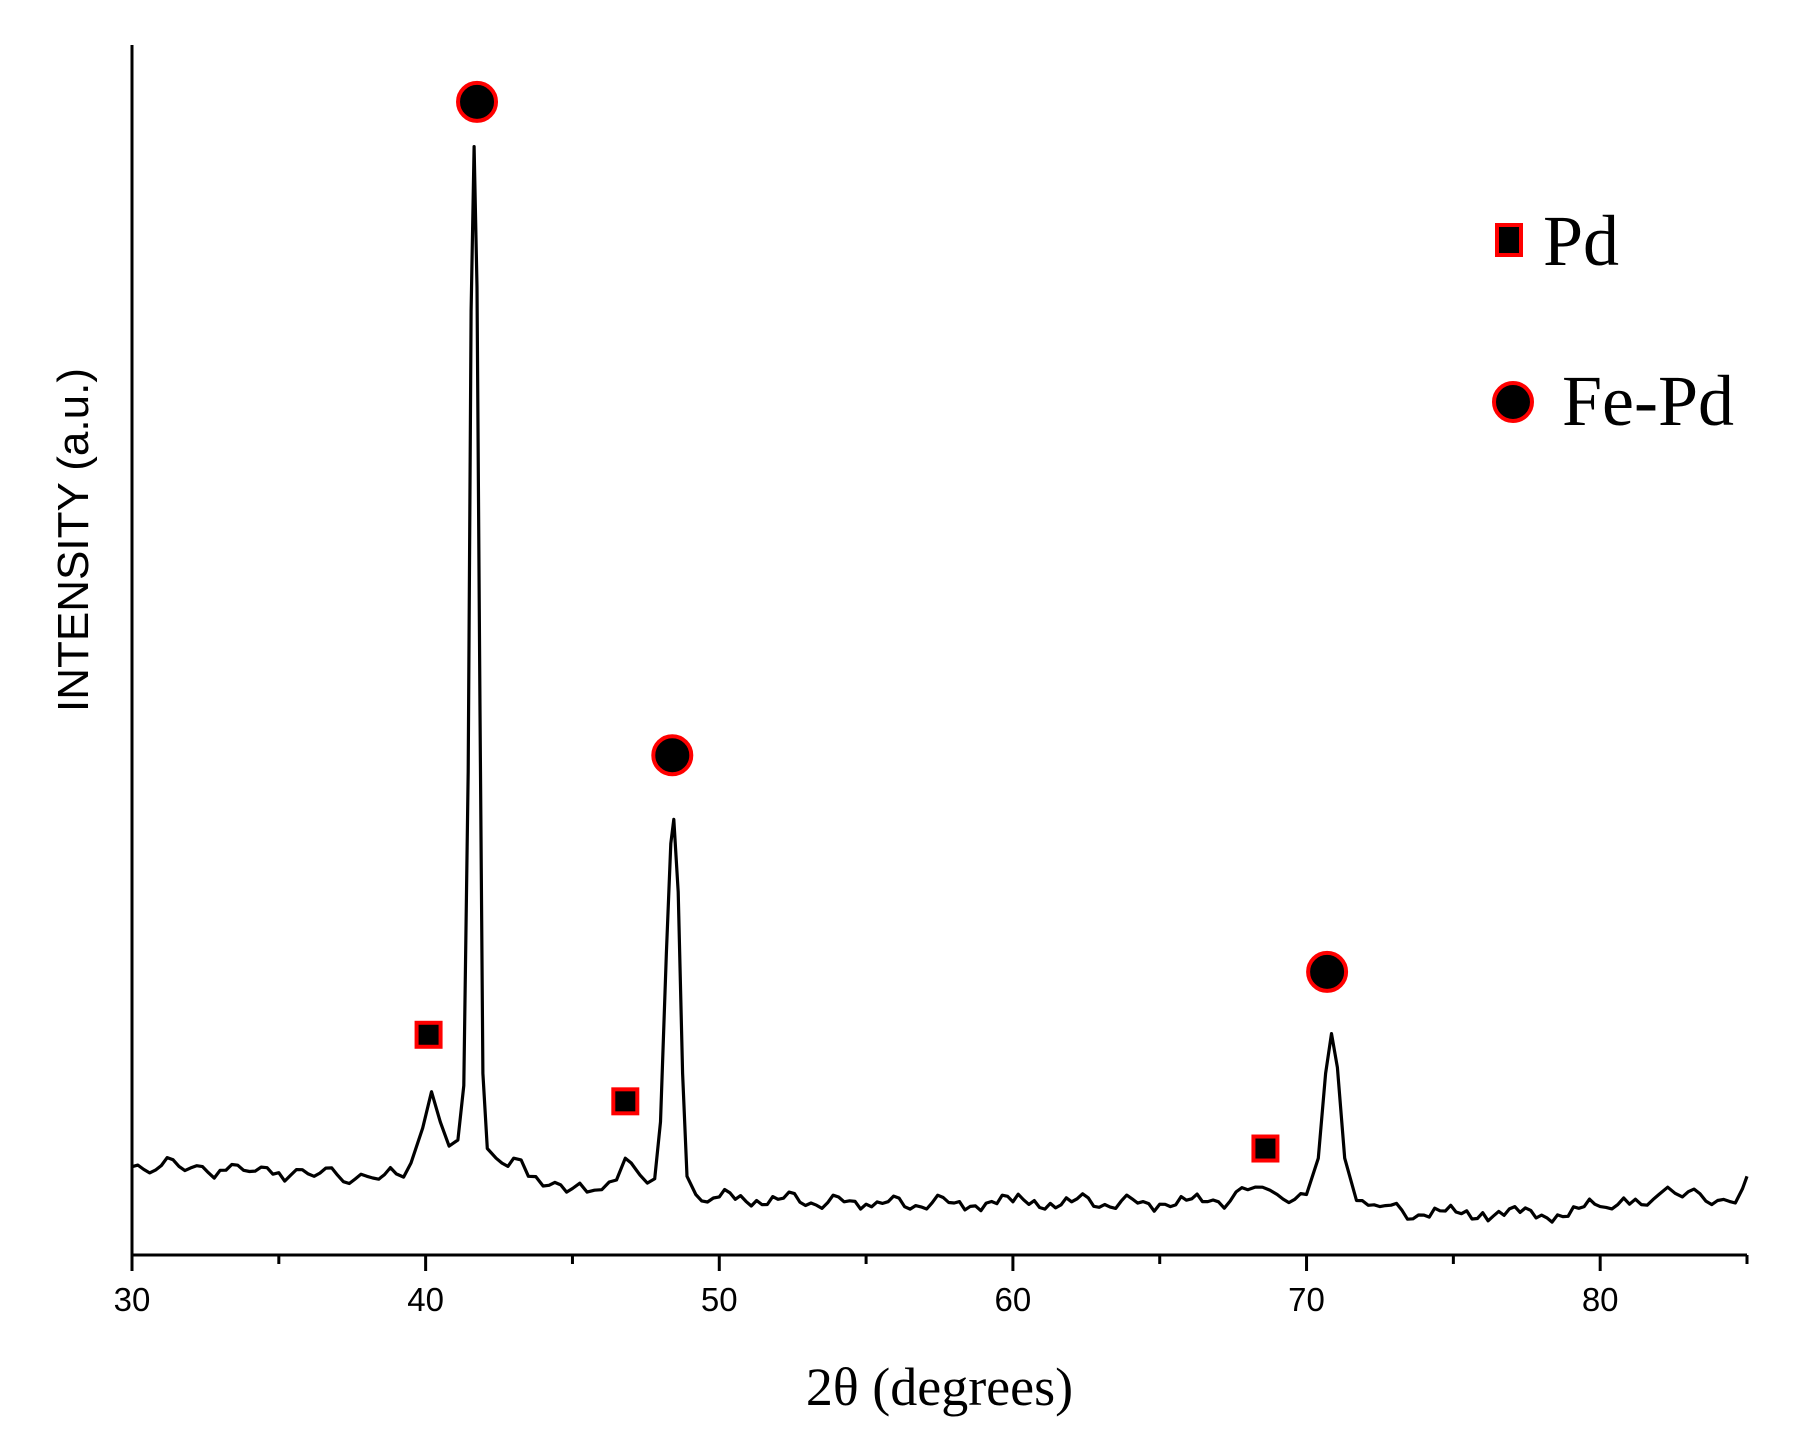 This screenshot has width=1809, height=1445. I want to click on y-axis-title: INTENSITY (a.u.), so click(73, 540).